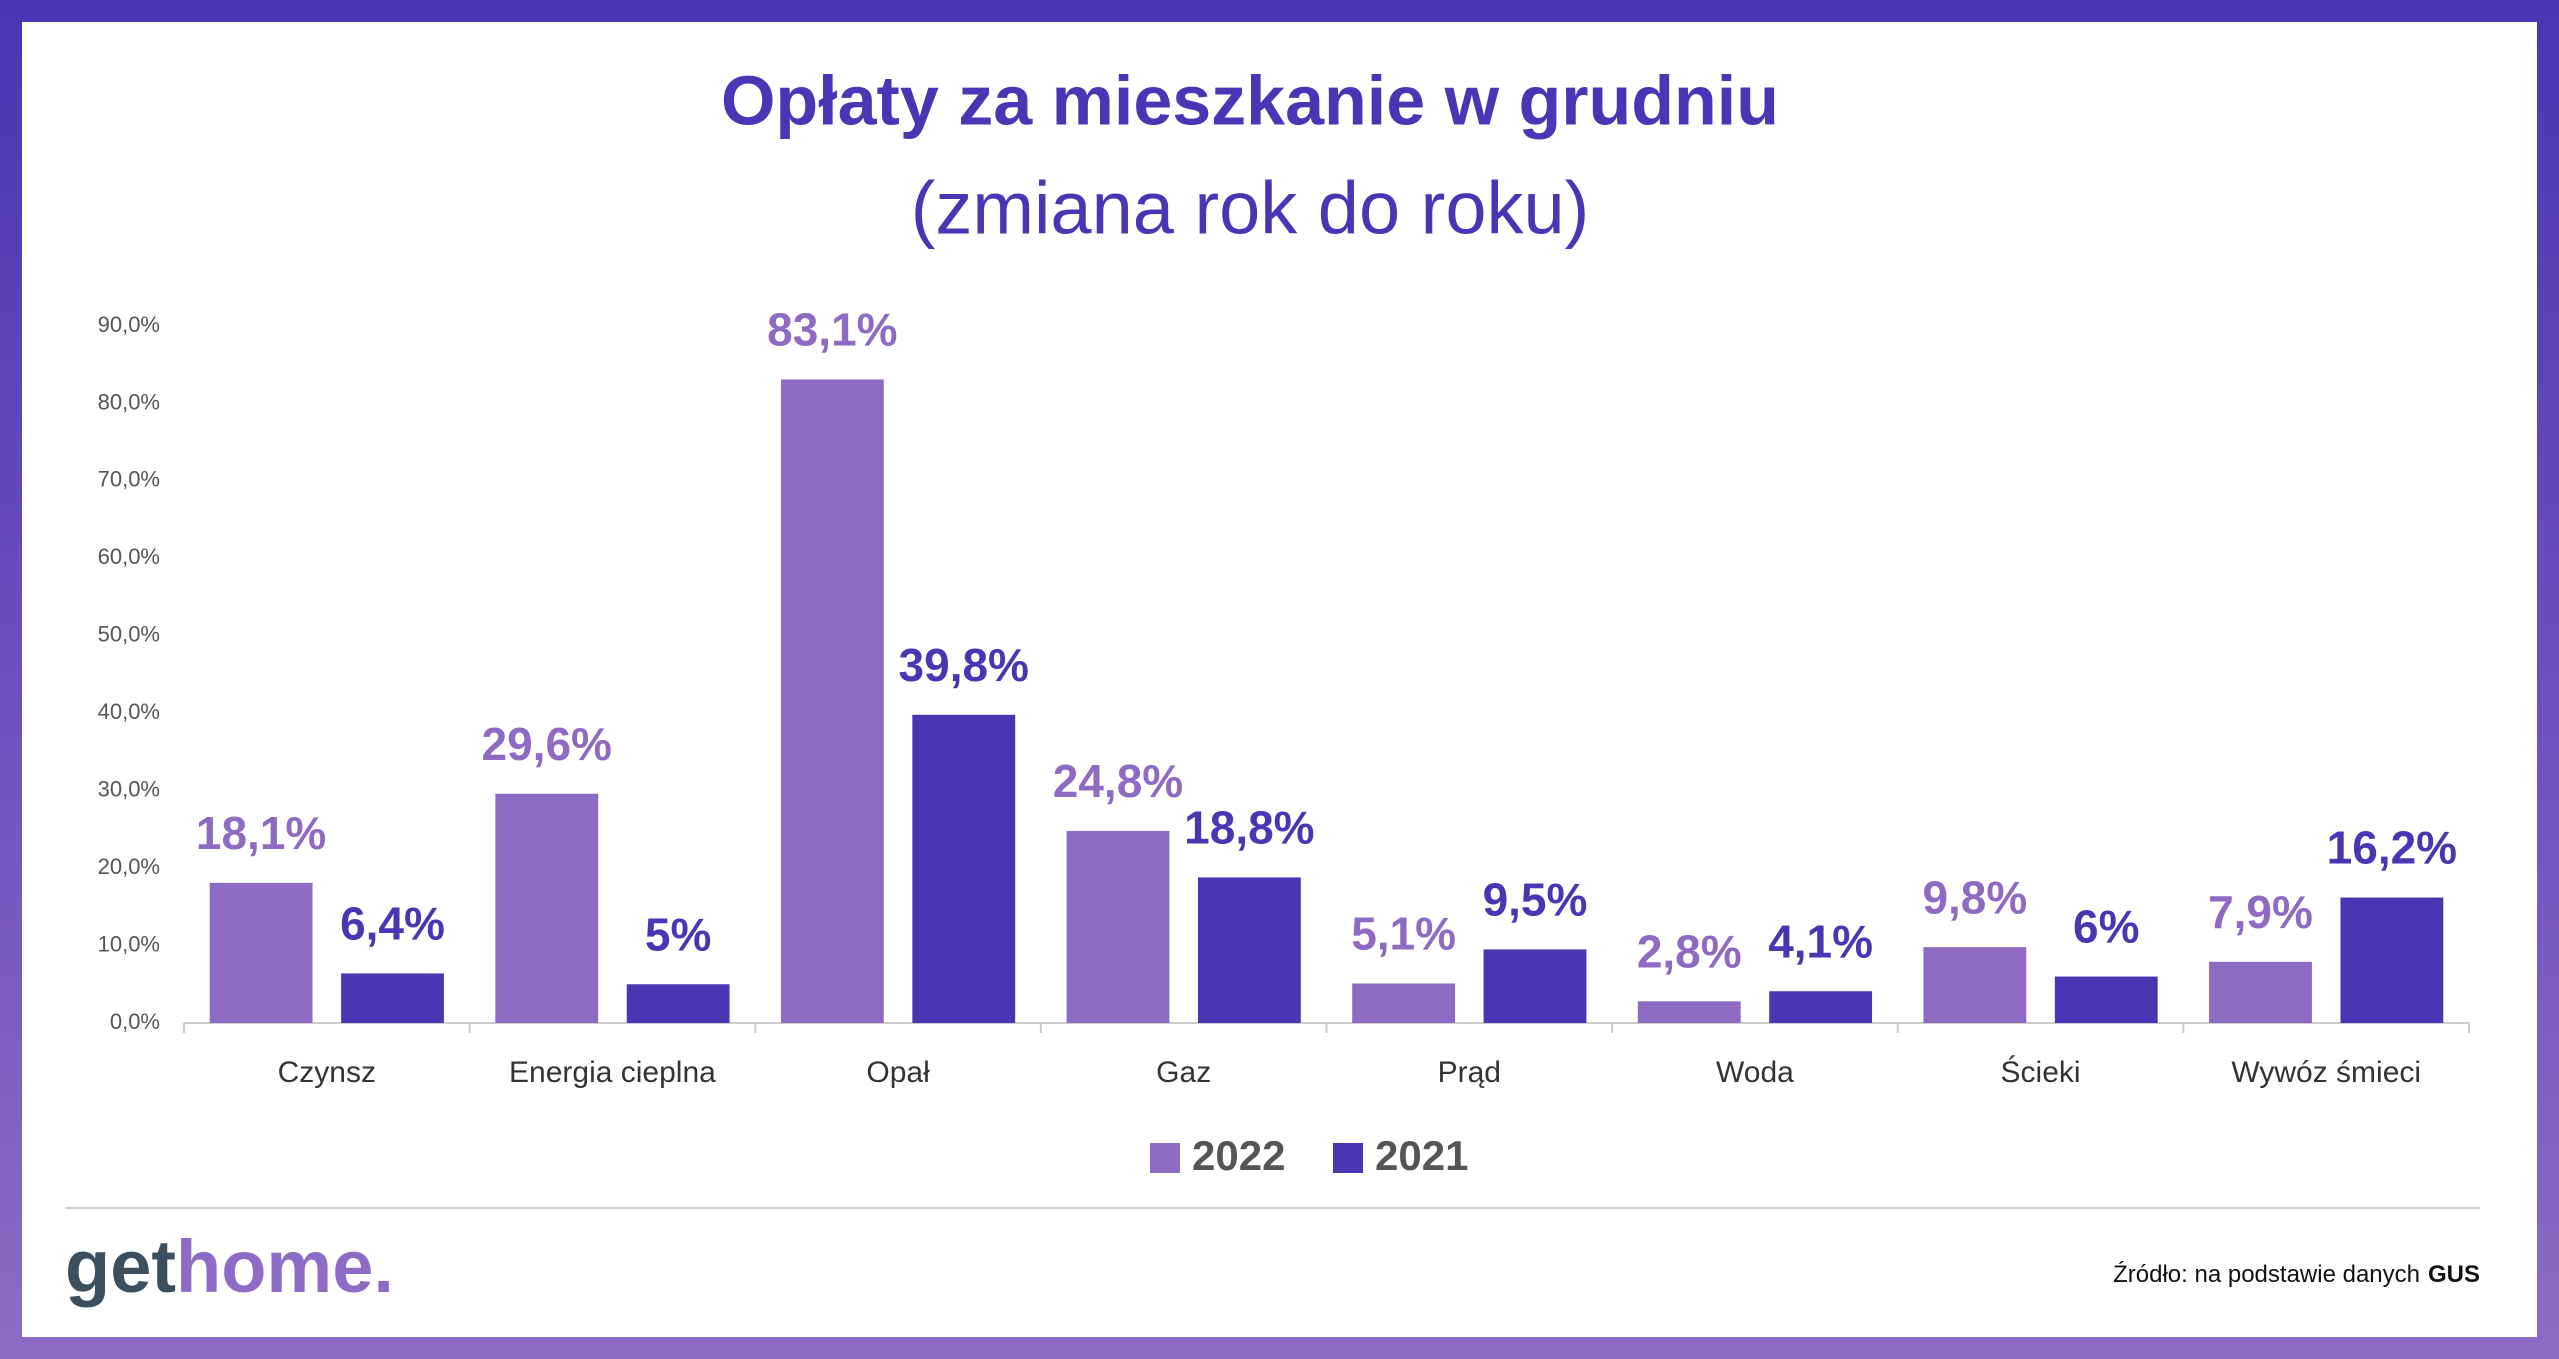  What do you see at coordinates (1469, 1072) in the screenshot?
I see `x-tick-label: Prąd` at bounding box center [1469, 1072].